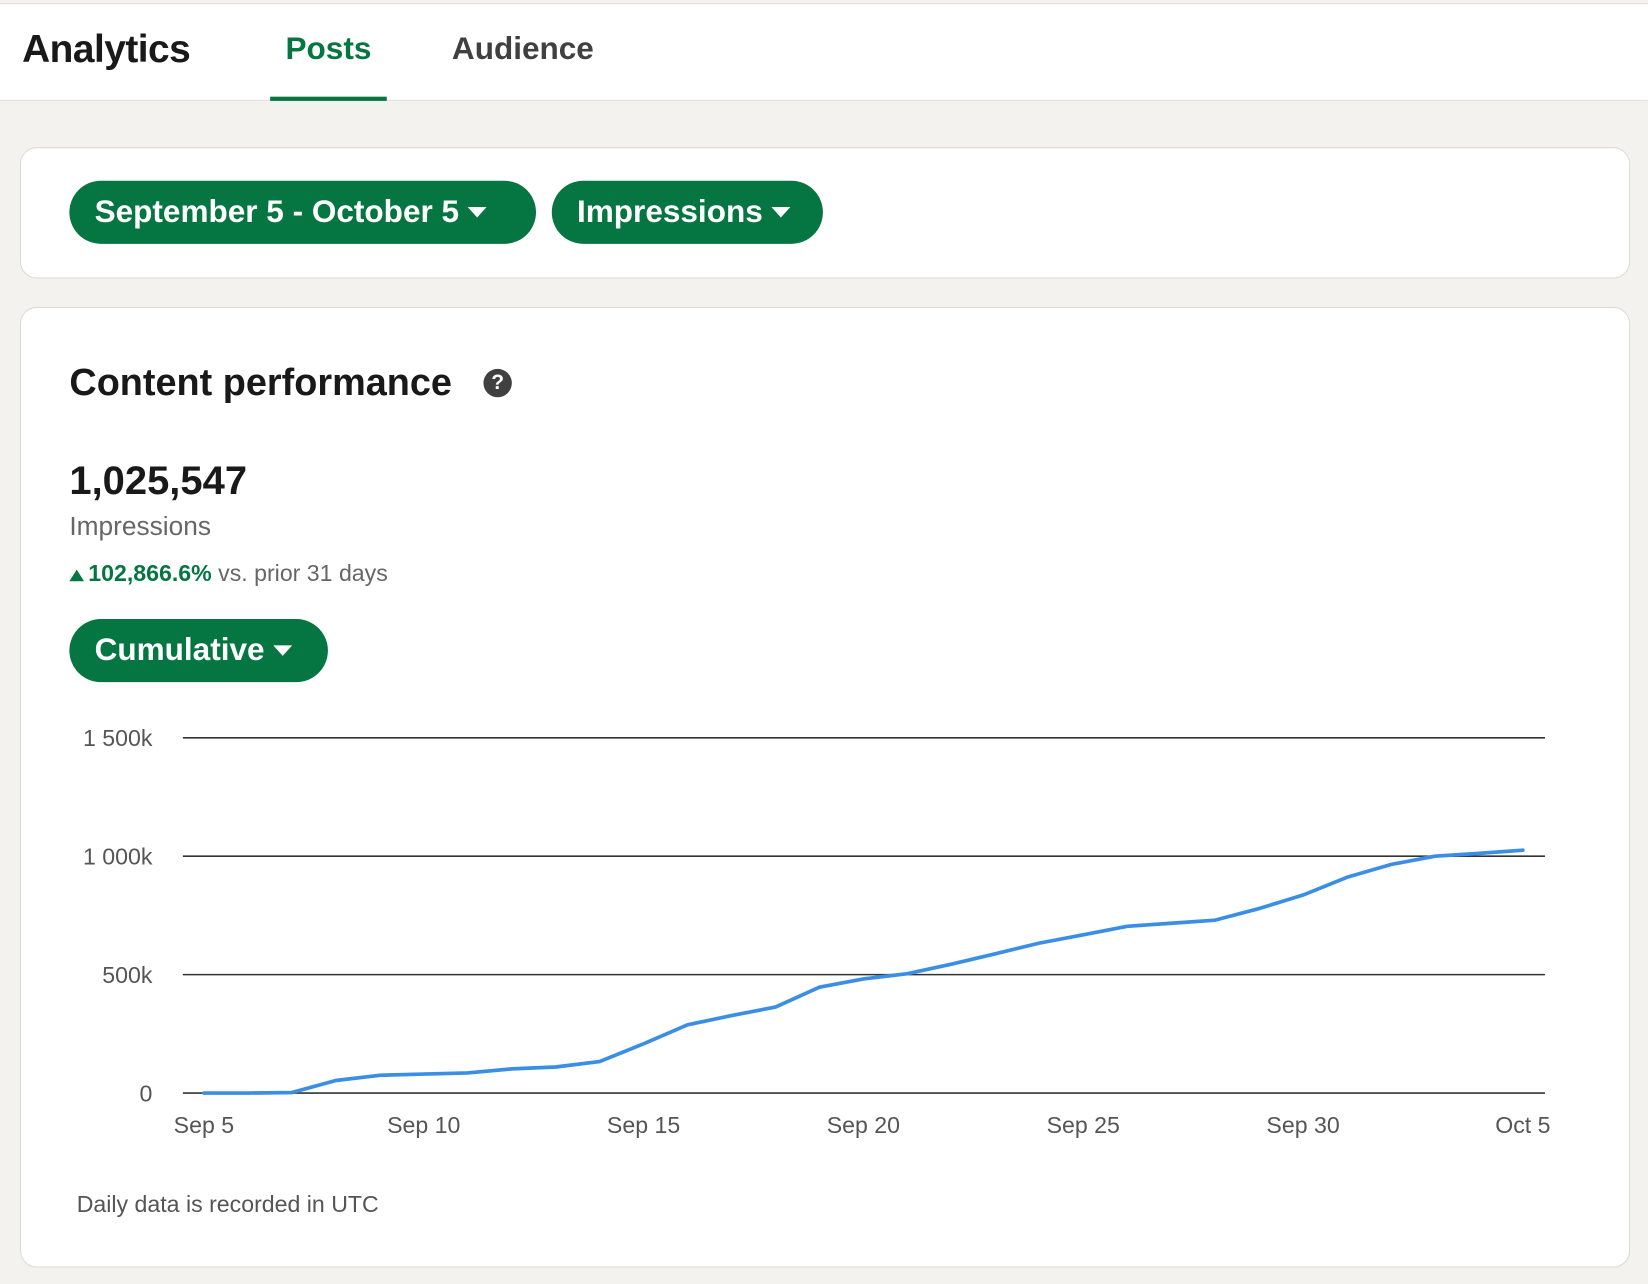 This screenshot has height=1284, width=1648. I want to click on x-tick-label: Sep 10, so click(423, 1125).